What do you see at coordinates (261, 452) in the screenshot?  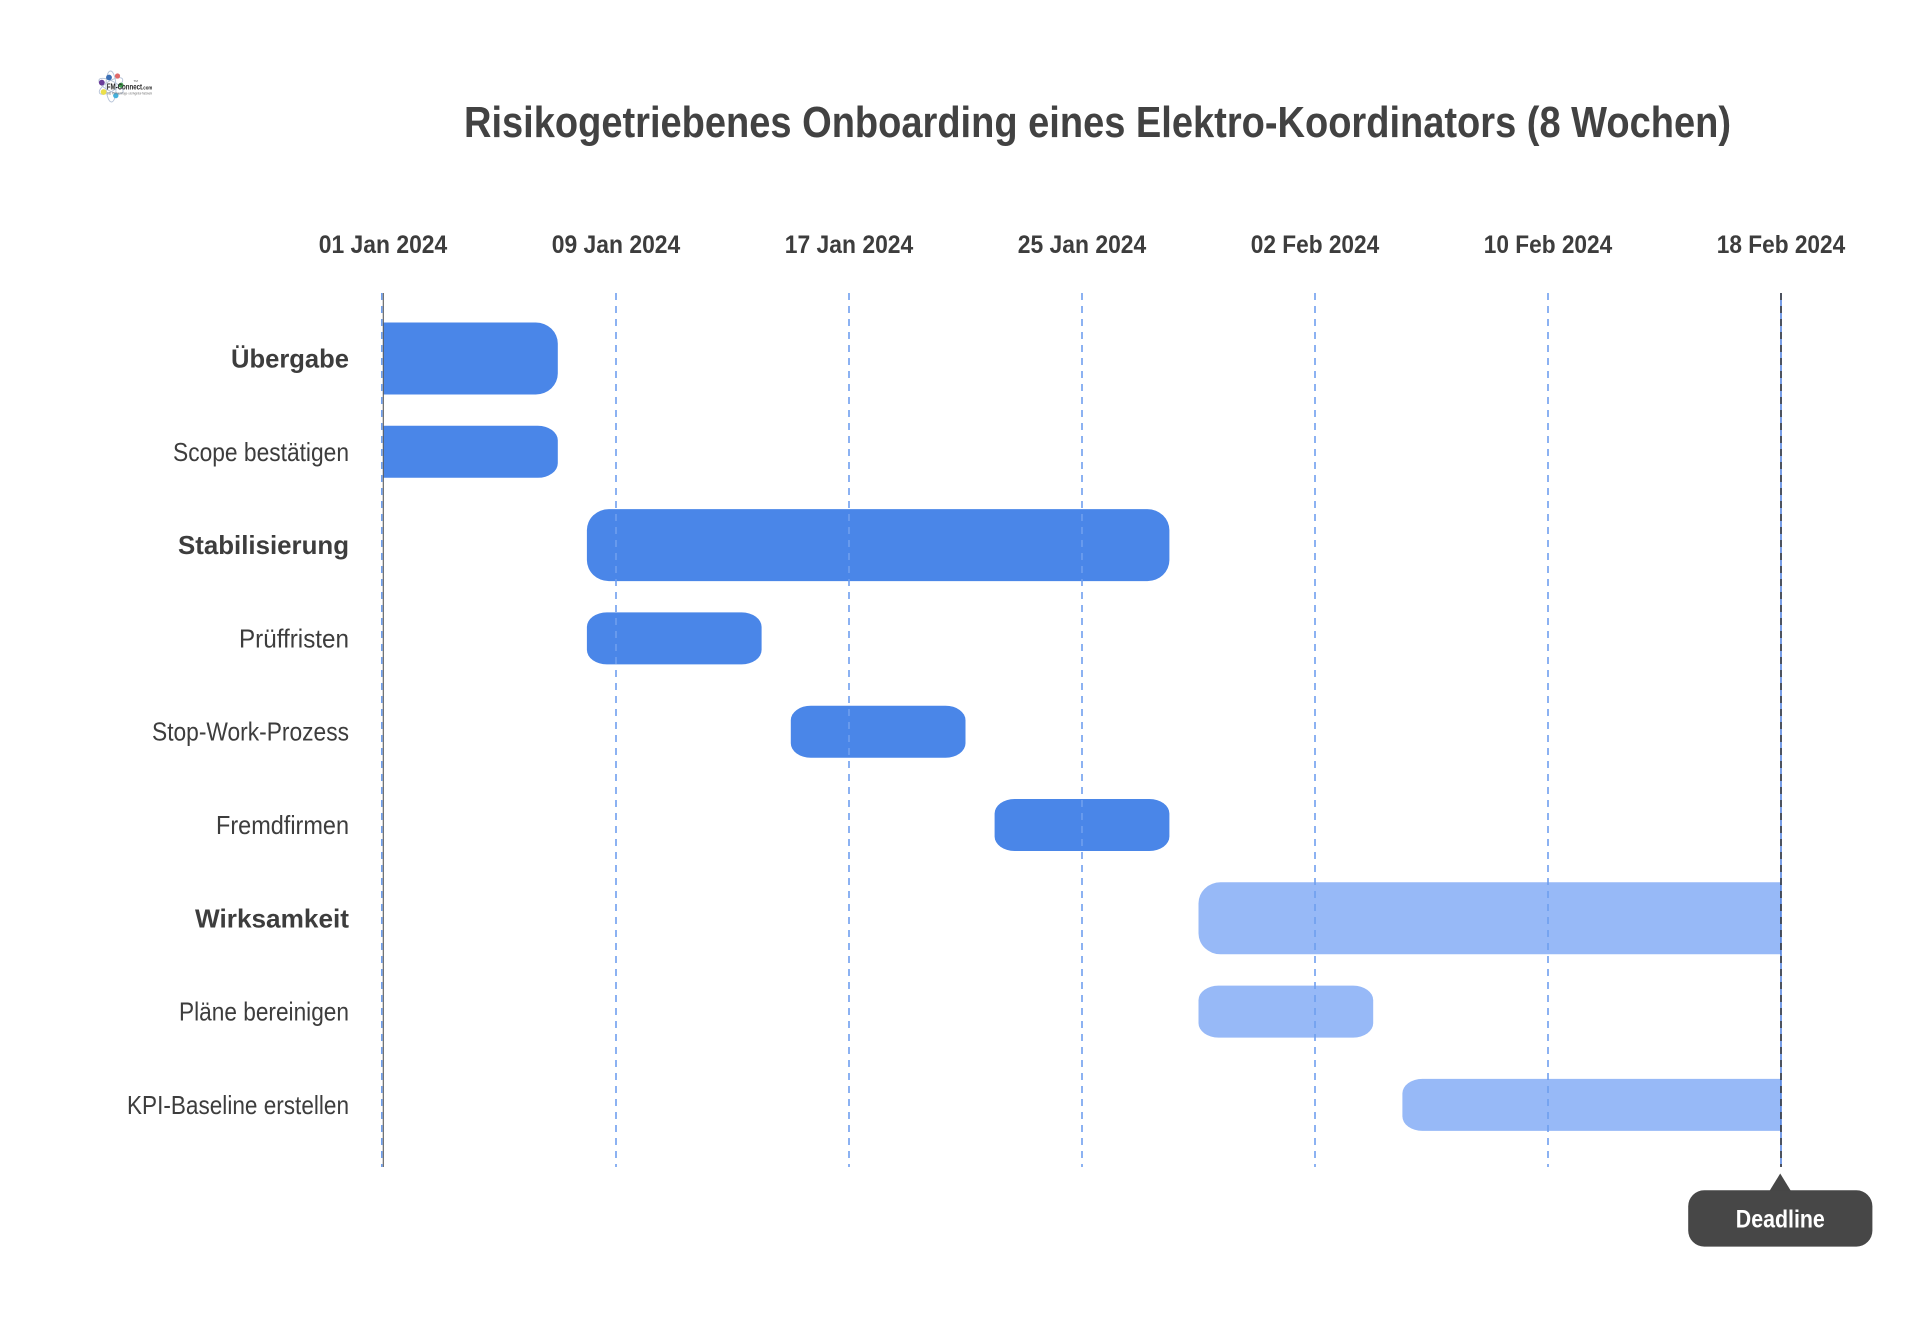 I see `svg-text: Scope bestätigen` at bounding box center [261, 452].